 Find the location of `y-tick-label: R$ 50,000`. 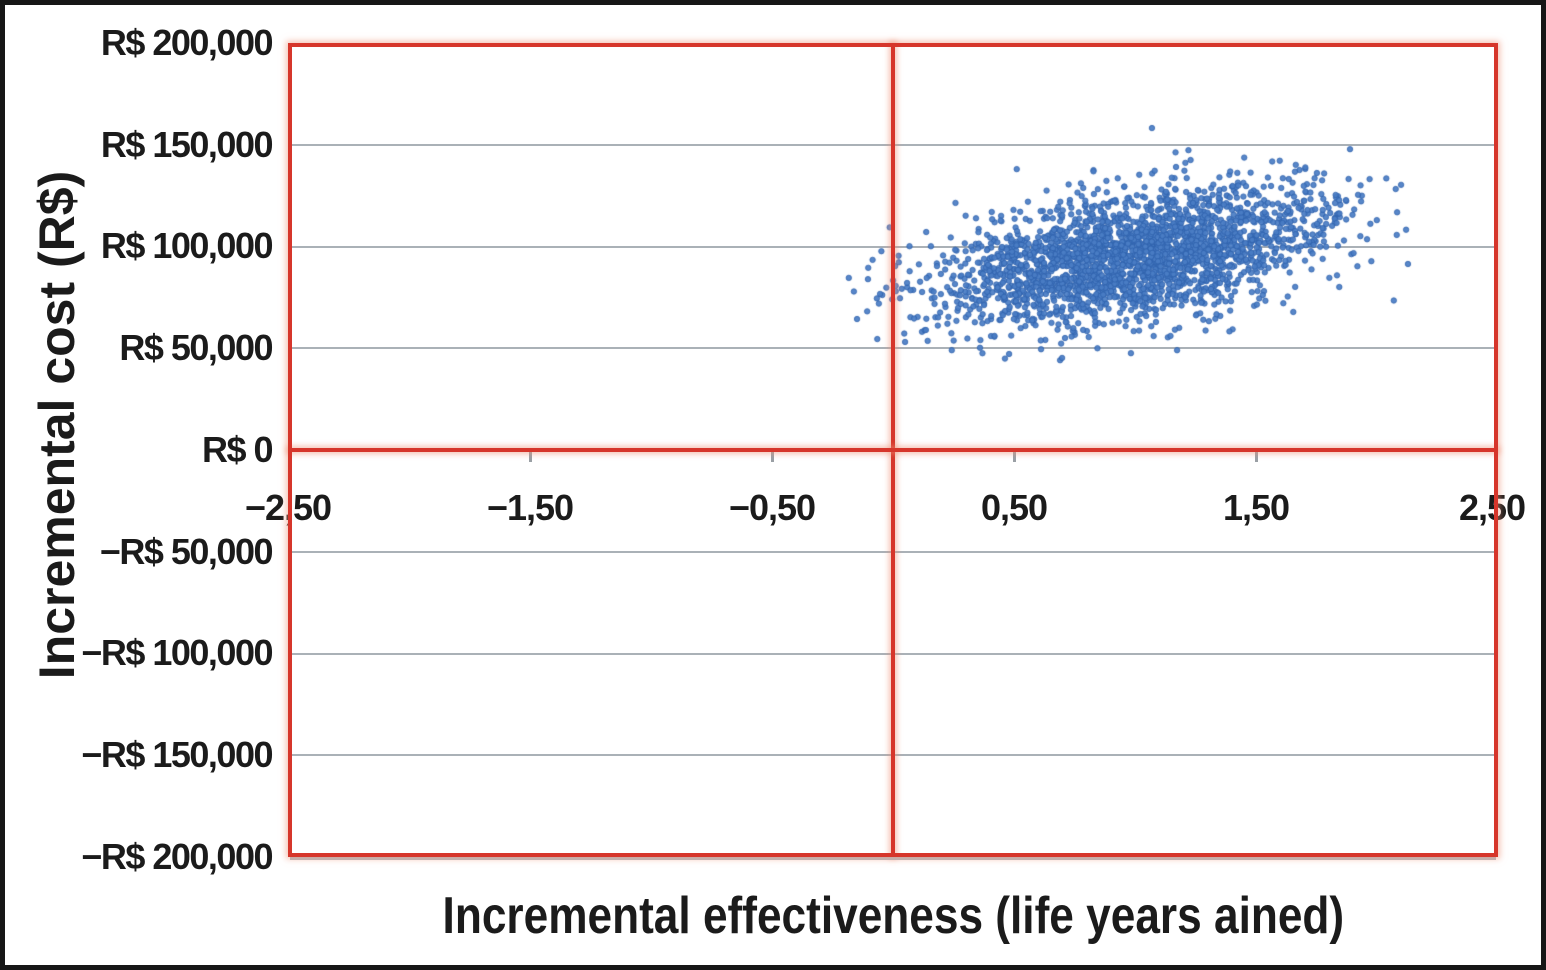

y-tick-label: R$ 50,000 is located at coordinates (196, 347).